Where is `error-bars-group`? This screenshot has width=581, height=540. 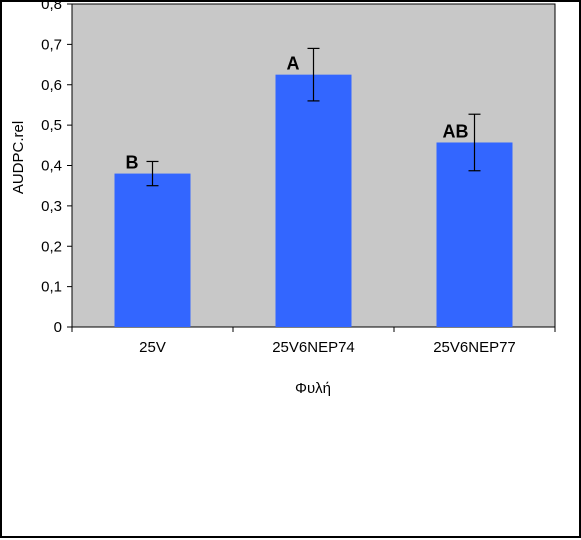
error-bars-group is located at coordinates (313, 117).